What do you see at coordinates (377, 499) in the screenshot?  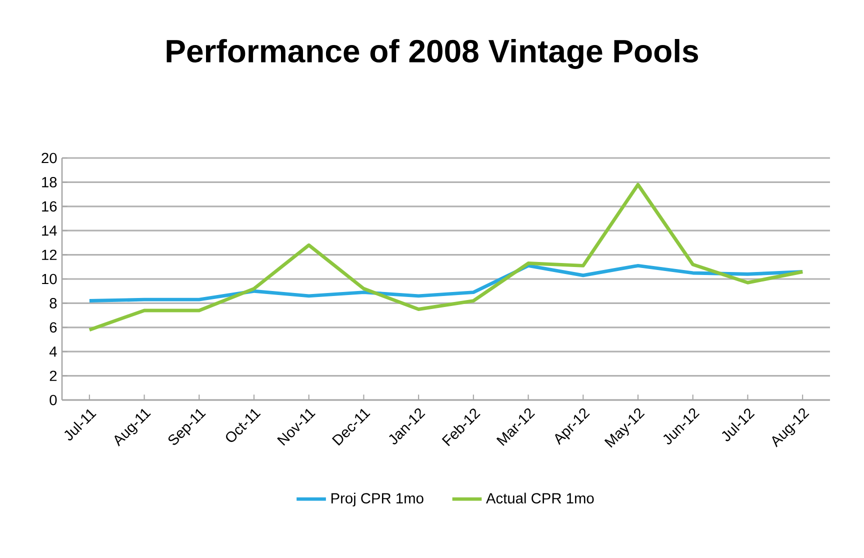 I see `legend-label: Proj CPR 1mo` at bounding box center [377, 499].